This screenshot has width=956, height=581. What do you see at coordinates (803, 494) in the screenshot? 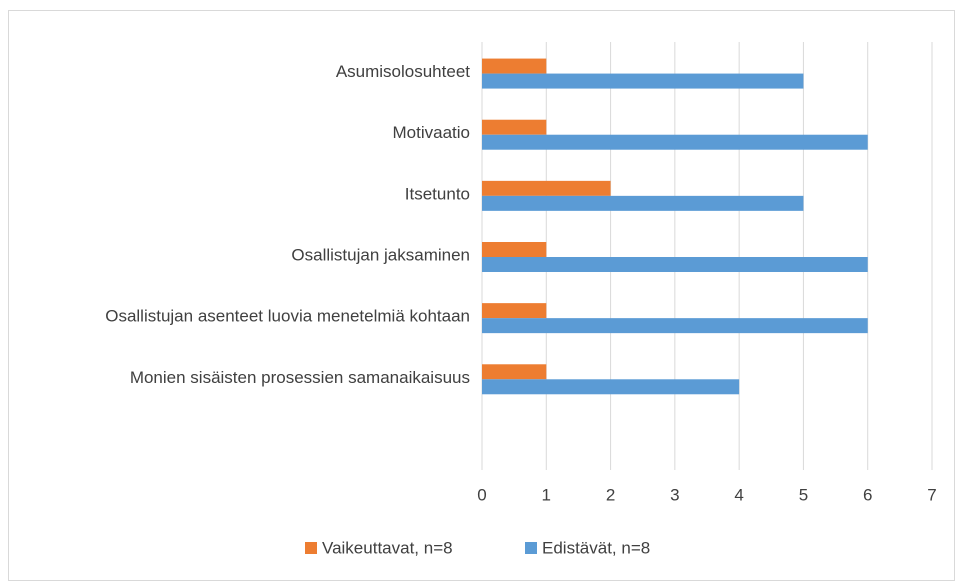
I see `x-tick-label: 5` at bounding box center [803, 494].